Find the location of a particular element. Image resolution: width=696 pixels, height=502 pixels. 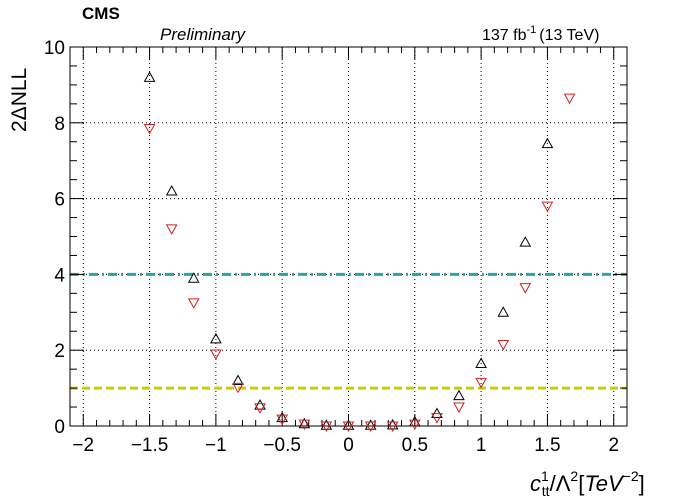

x-label-bracket-open: [ is located at coordinates (581, 483).